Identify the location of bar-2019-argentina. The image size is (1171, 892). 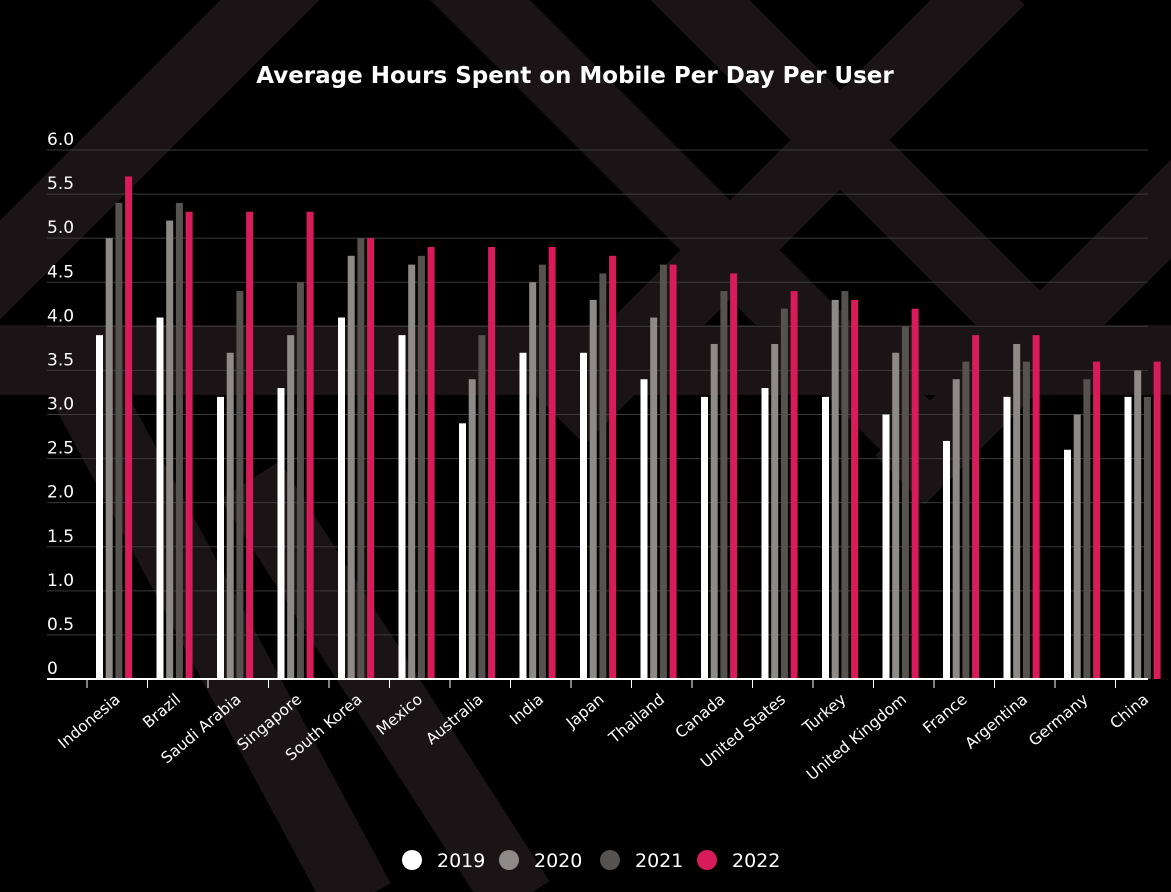
(1007, 537).